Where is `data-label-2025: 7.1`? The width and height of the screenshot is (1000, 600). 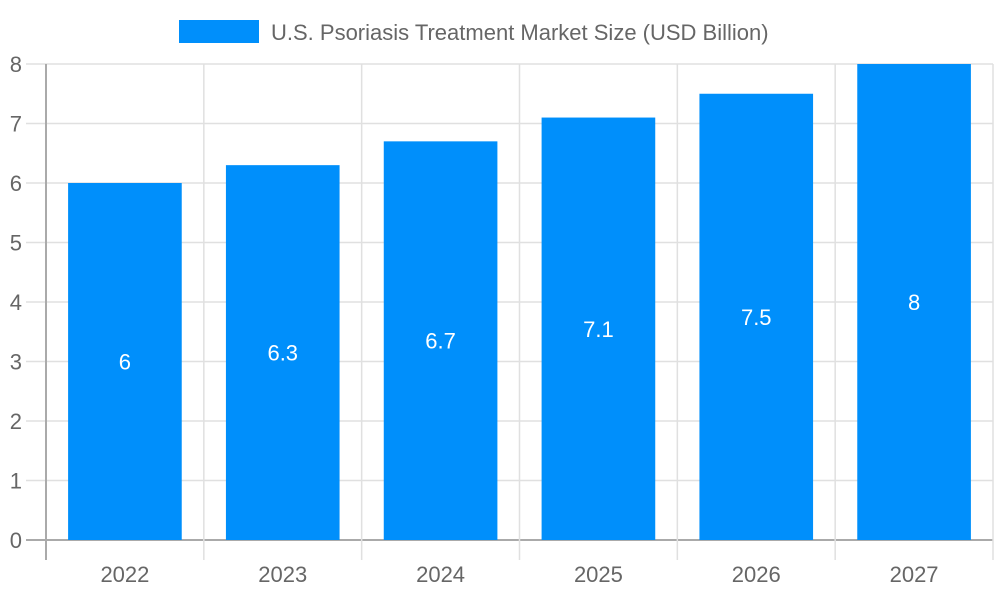
data-label-2025: 7.1 is located at coordinates (598, 329).